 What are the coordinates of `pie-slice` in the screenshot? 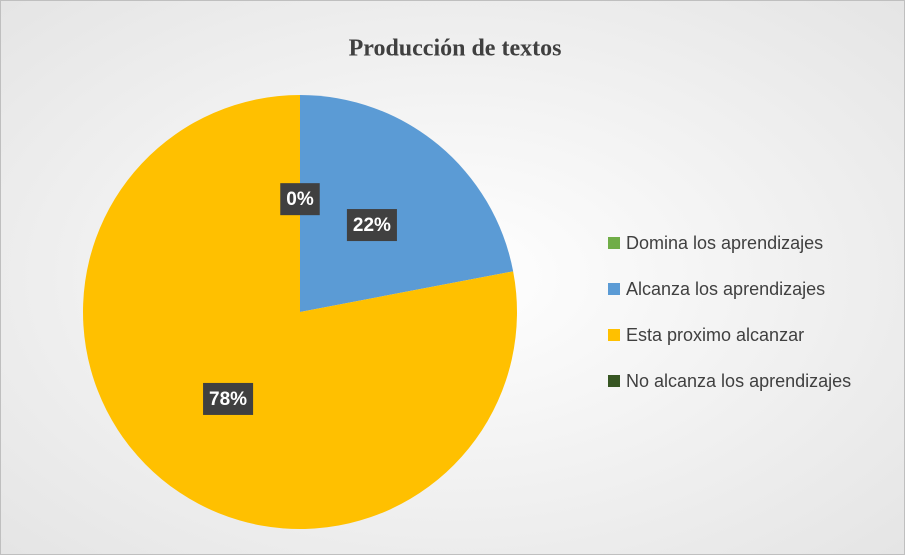 It's located at (407, 203).